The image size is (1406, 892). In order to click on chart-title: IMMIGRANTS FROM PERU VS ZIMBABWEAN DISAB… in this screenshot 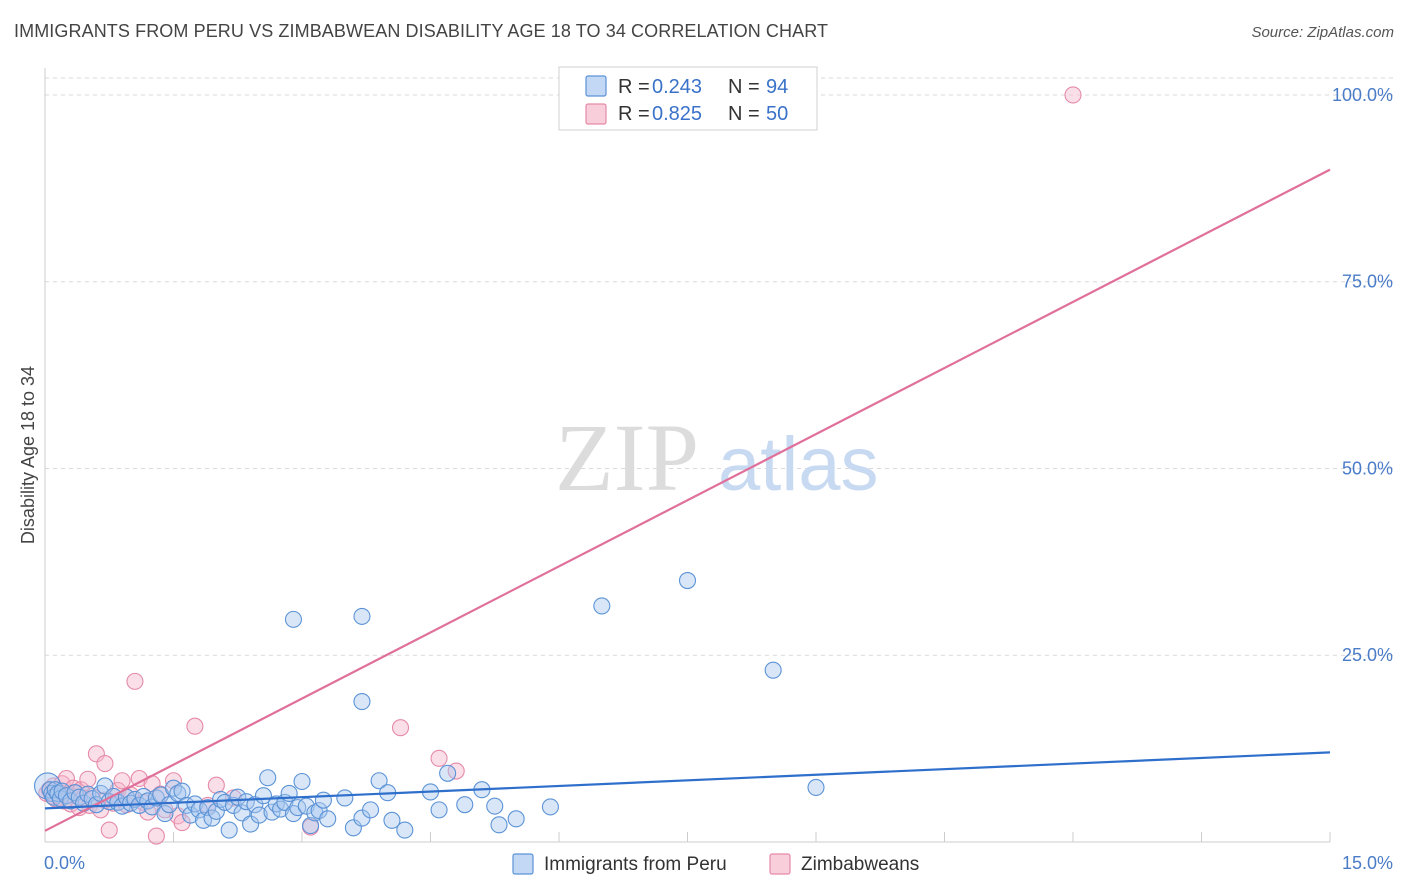, I will do `click(421, 31)`.